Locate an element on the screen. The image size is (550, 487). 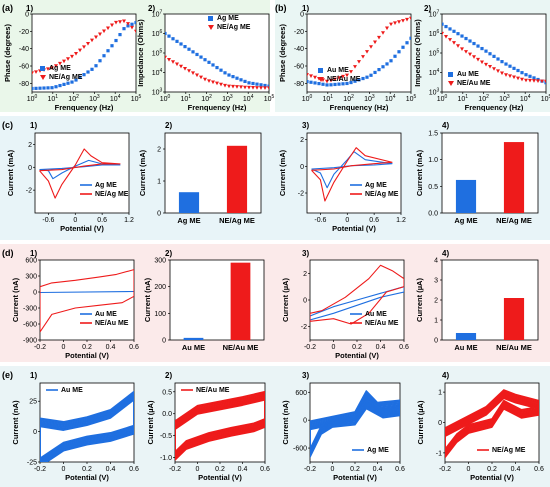
xtick-label-d3-3: 0.4 is located at coordinates (381, 347).